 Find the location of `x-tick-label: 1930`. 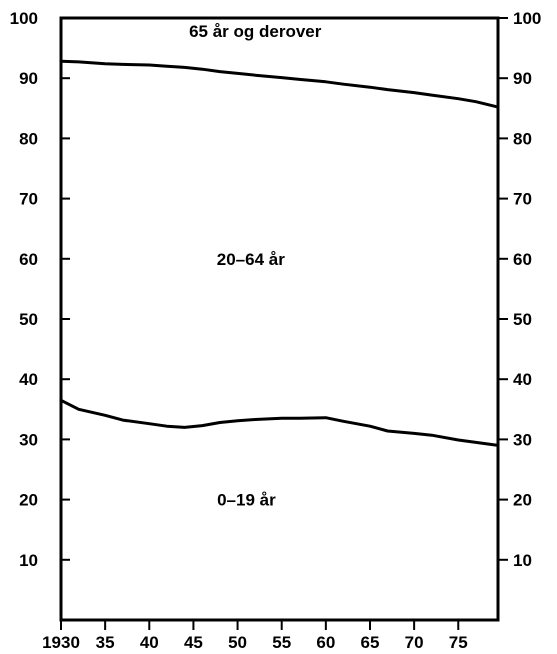

x-tick-label: 1930 is located at coordinates (61, 642).